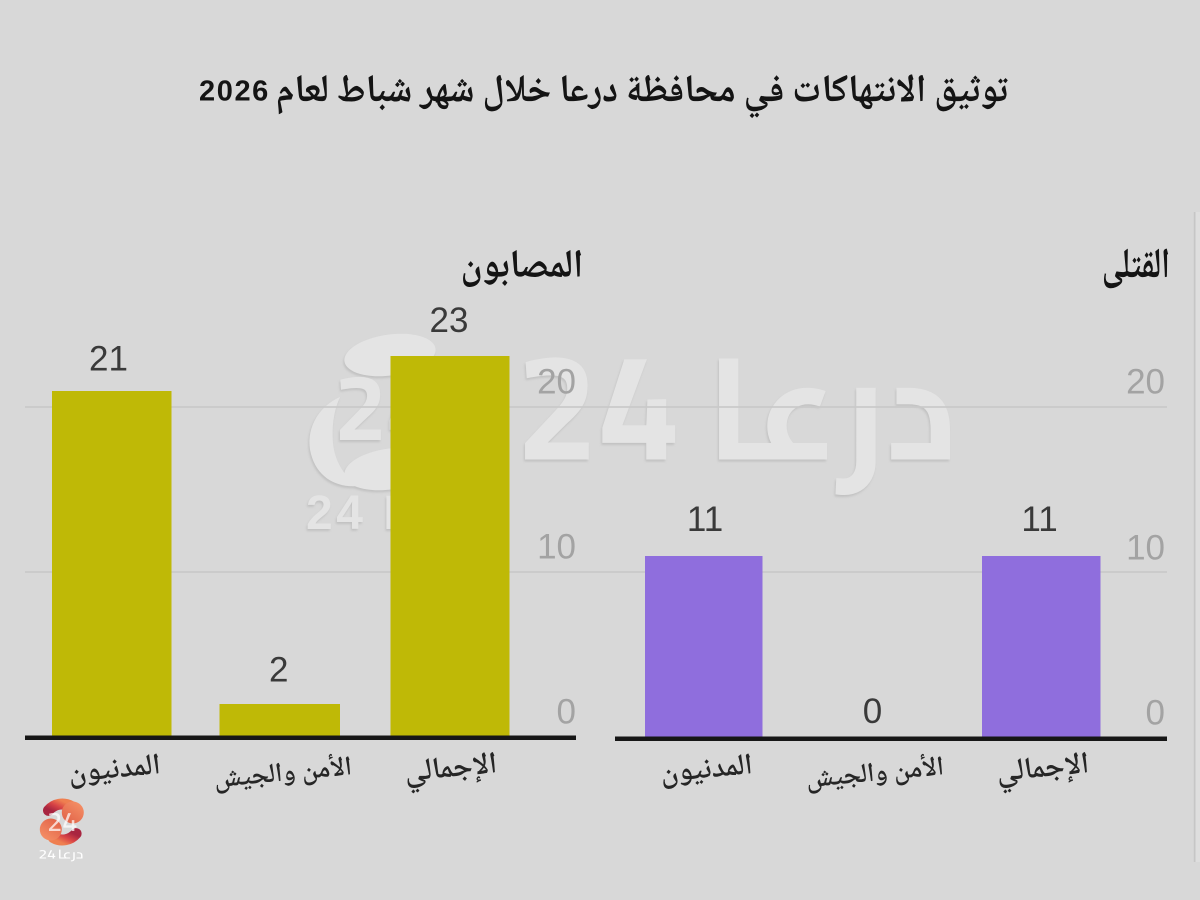 The width and height of the screenshot is (1200, 900). I want to click on svg-text: 2, so click(278, 670).